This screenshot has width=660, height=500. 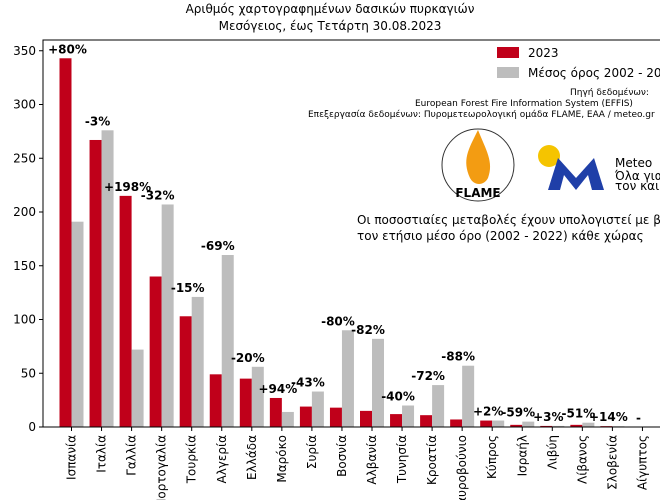 I want to click on meteo-text: Meteo, so click(x=633, y=163).